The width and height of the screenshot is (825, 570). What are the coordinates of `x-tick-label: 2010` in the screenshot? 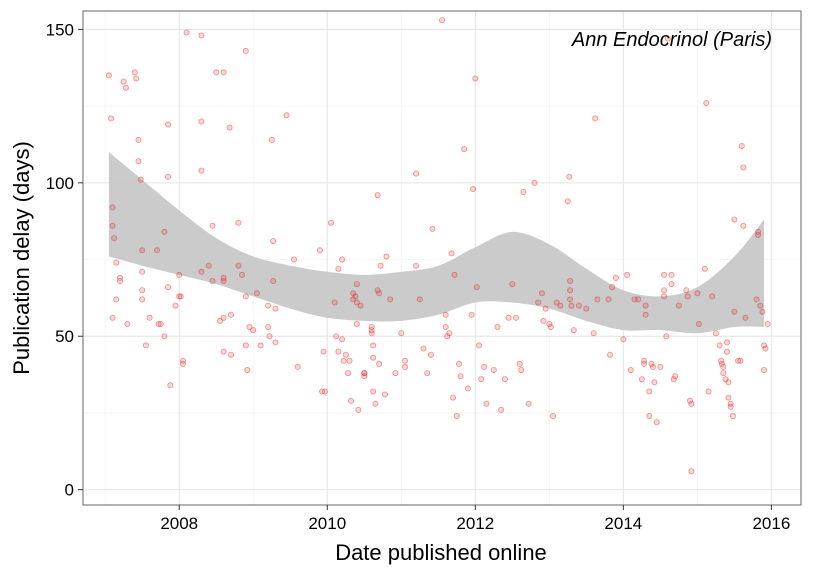 It's located at (327, 523).